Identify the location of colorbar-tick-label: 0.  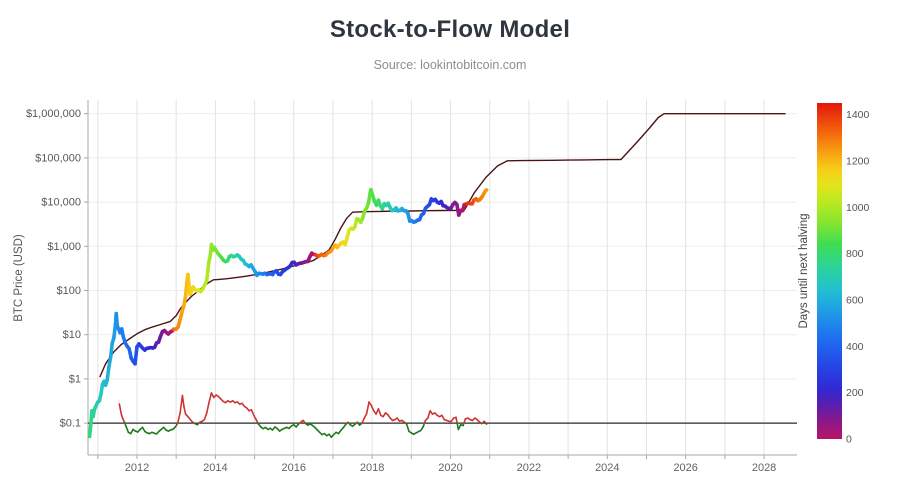
(849, 440).